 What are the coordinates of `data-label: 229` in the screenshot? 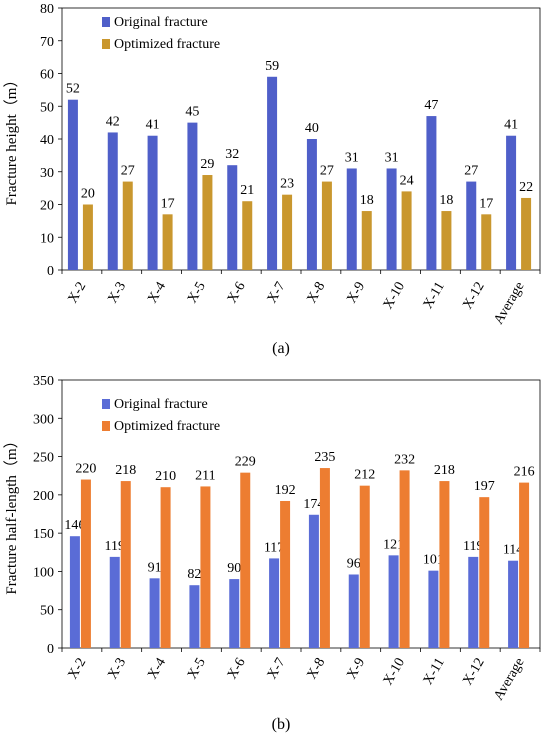 It's located at (245, 462).